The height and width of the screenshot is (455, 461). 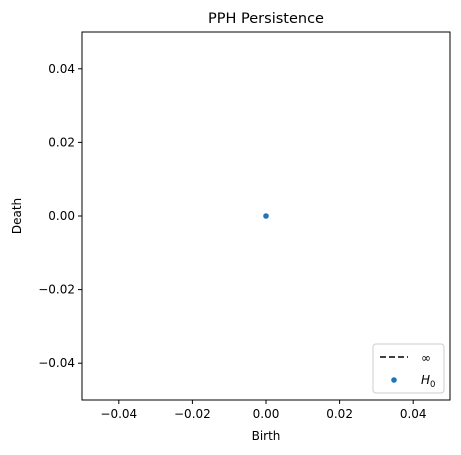 What do you see at coordinates (394, 380) in the screenshot?
I see `legend-h0-marker` at bounding box center [394, 380].